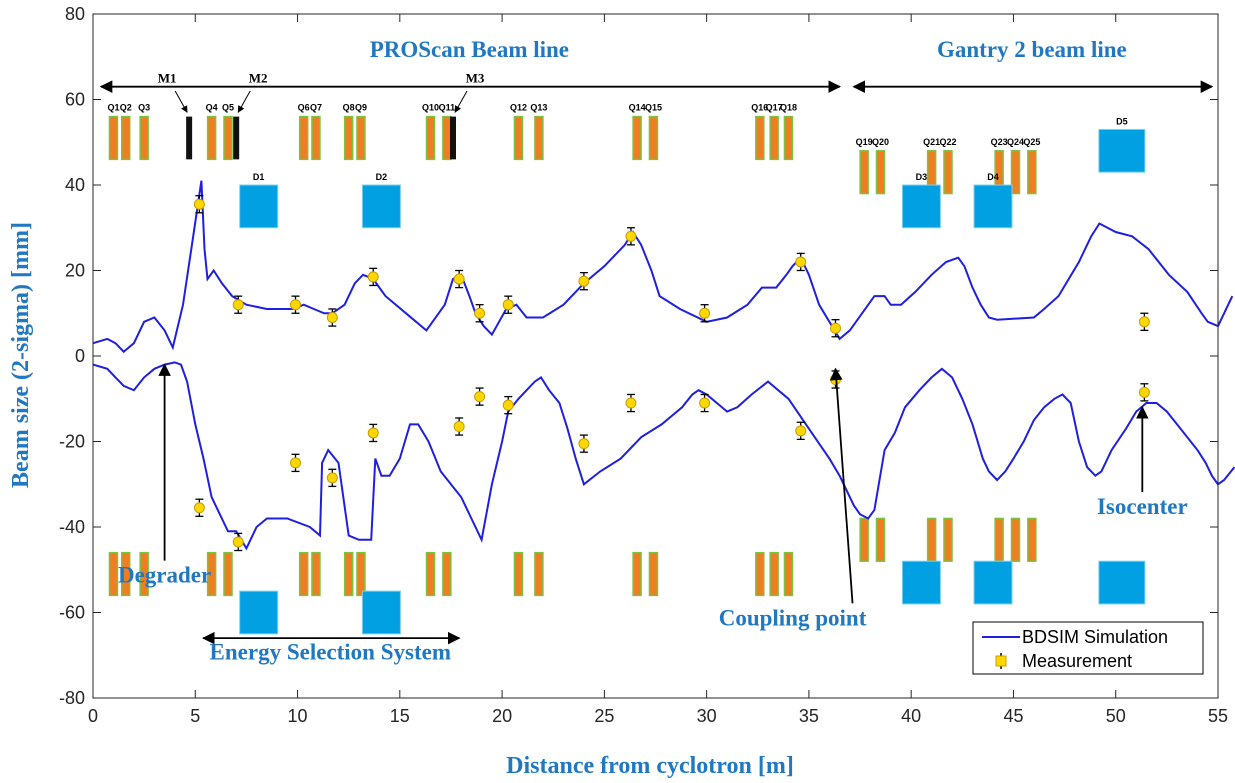 Image resolution: width=1235 pixels, height=783 pixels. I want to click on x-tick-label-20: 20, so click(502, 716).